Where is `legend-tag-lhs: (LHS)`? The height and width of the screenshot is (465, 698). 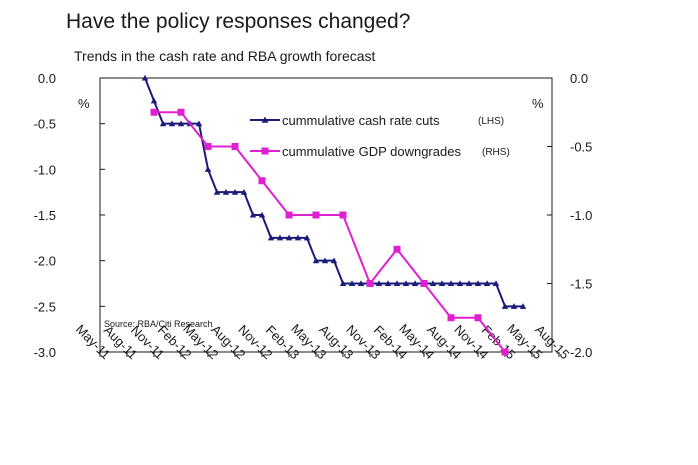 legend-tag-lhs: (LHS) is located at coordinates (491, 121).